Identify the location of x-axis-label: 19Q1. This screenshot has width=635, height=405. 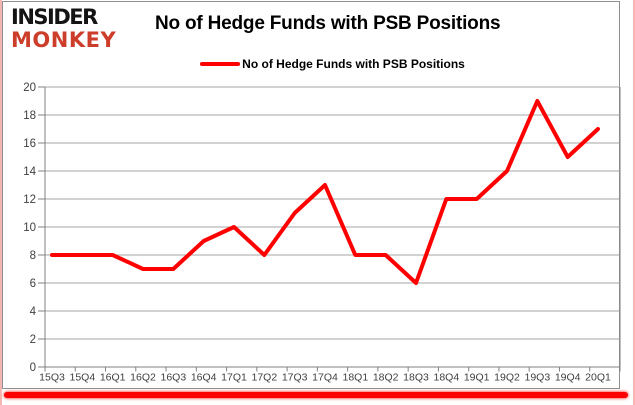
(477, 378).